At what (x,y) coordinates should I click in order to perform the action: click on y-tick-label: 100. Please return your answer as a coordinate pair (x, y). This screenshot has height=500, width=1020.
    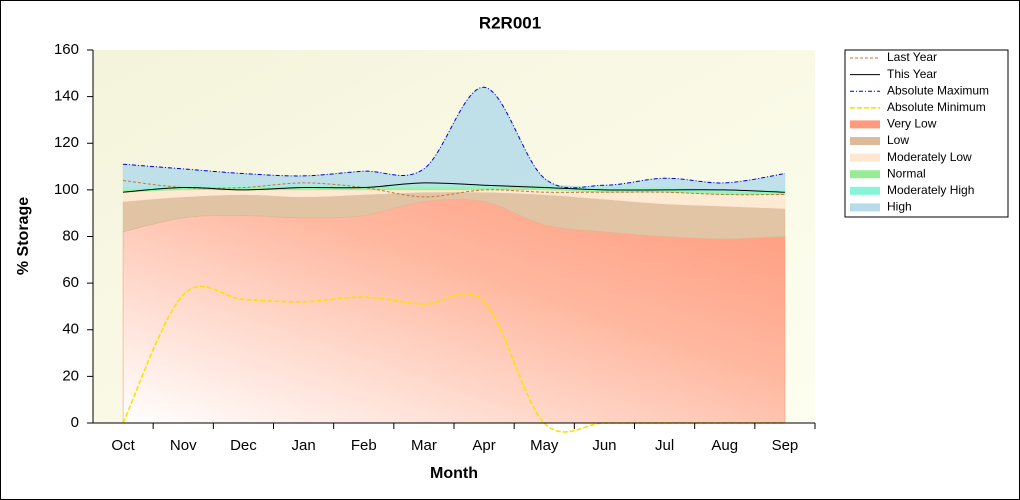
    Looking at the image, I should click on (66, 189).